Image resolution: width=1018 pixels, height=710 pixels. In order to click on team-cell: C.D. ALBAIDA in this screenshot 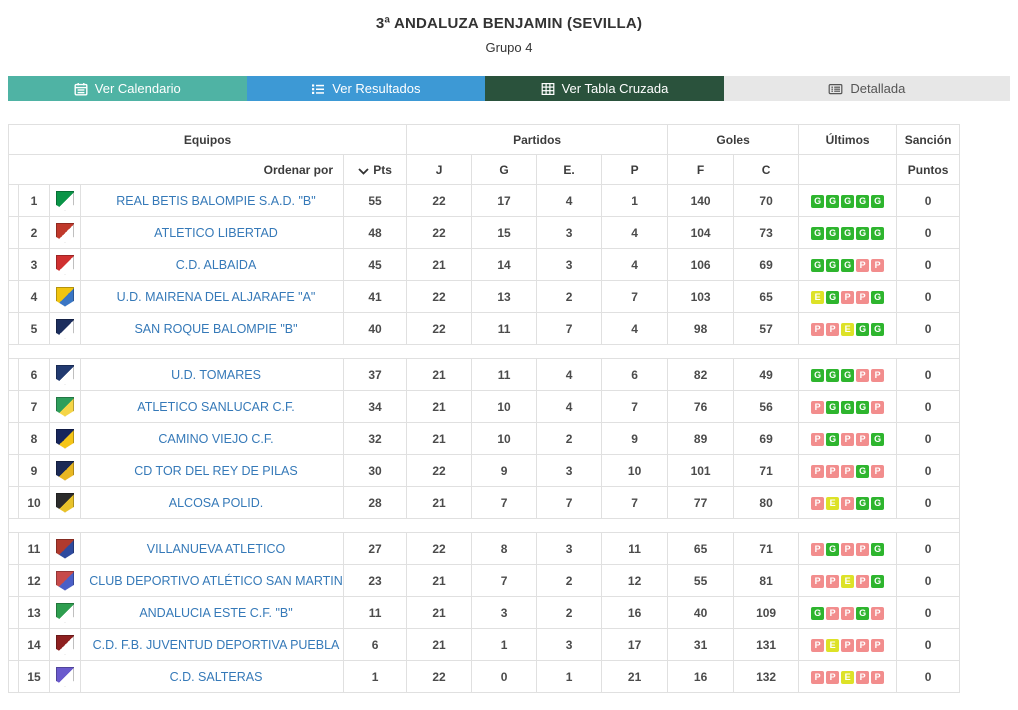, I will do `click(212, 264)`.